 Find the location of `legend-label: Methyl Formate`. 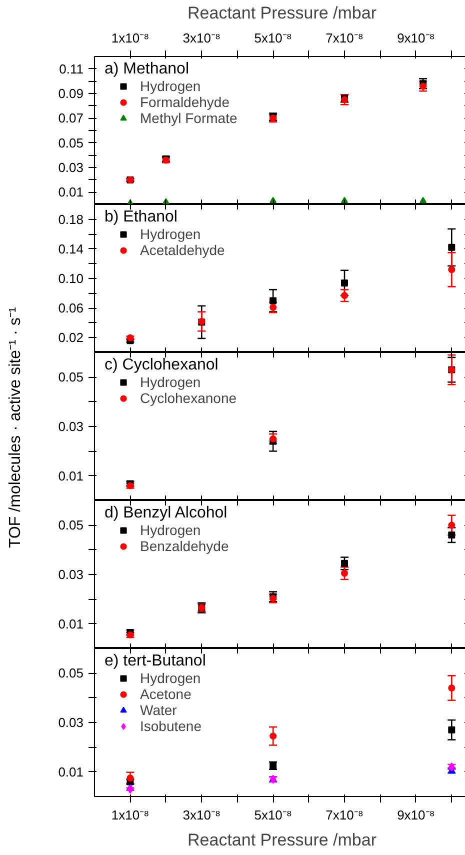

legend-label: Methyl Formate is located at coordinates (189, 118).